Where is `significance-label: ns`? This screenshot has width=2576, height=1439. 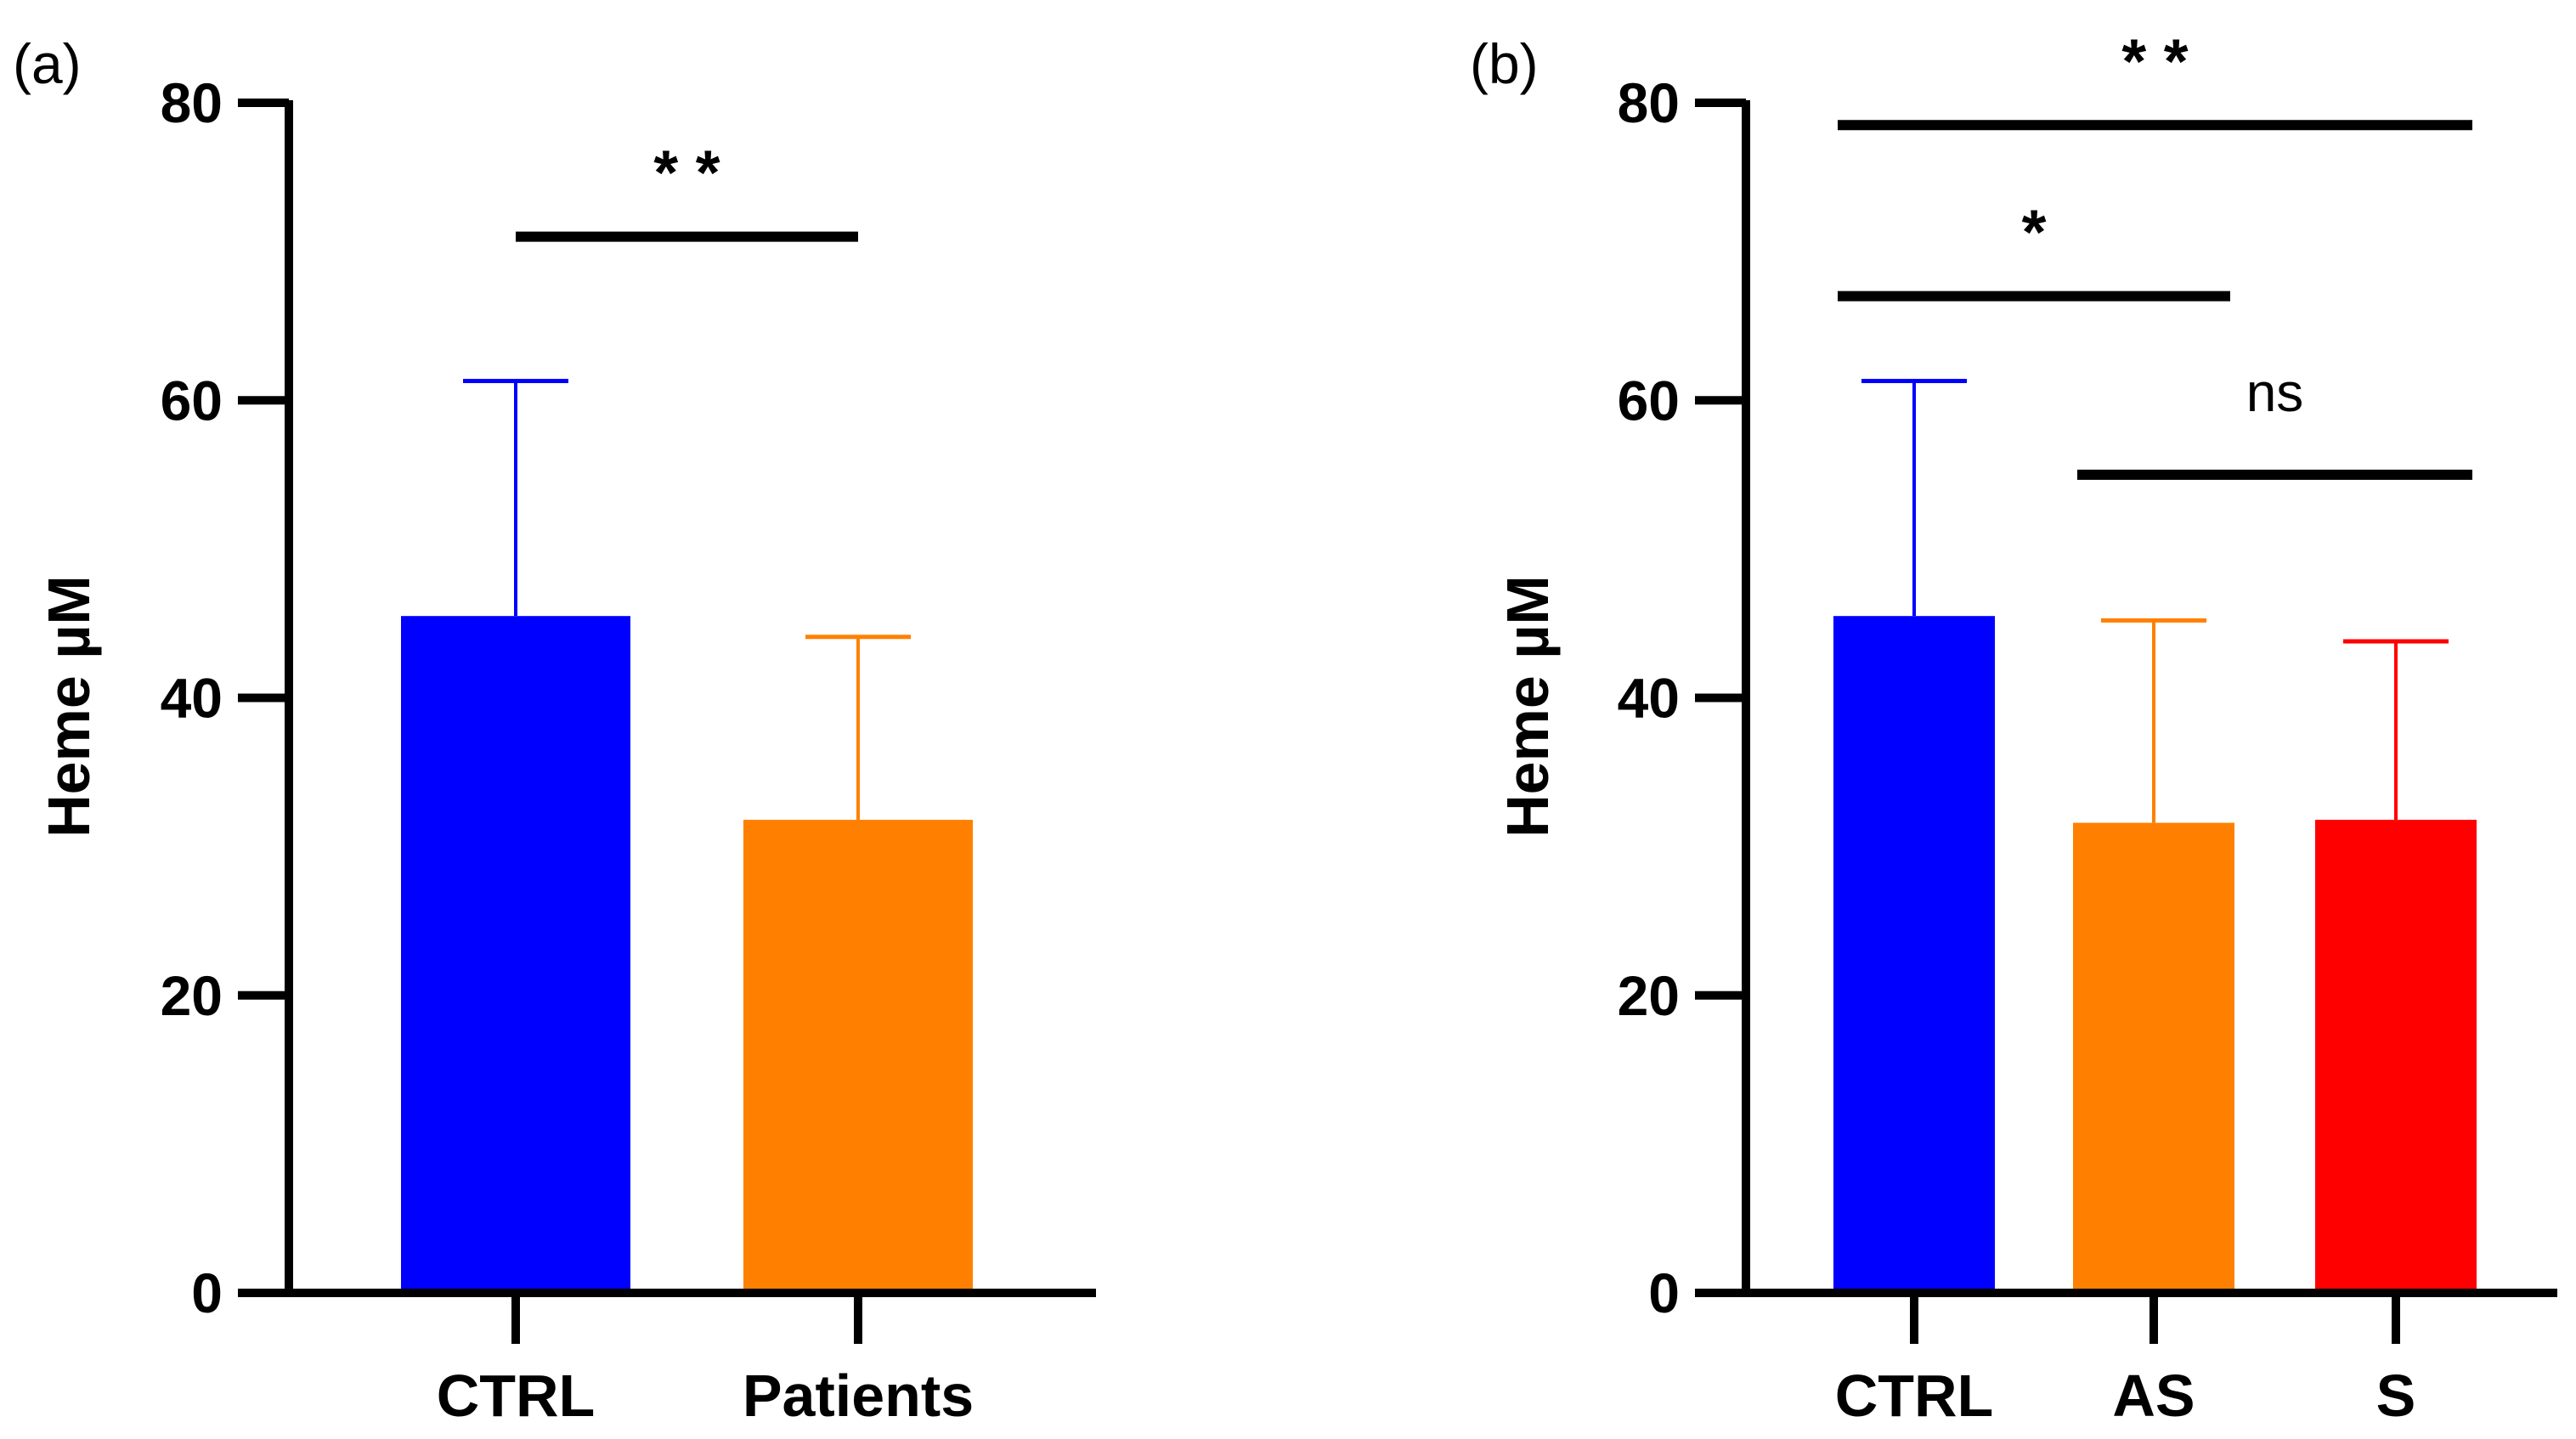 significance-label: ns is located at coordinates (2275, 392).